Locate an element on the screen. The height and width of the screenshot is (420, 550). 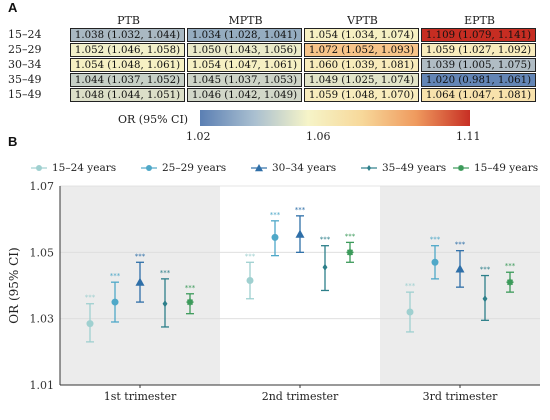
y-tick-label: 1.07 is located at coordinates (42, 186).